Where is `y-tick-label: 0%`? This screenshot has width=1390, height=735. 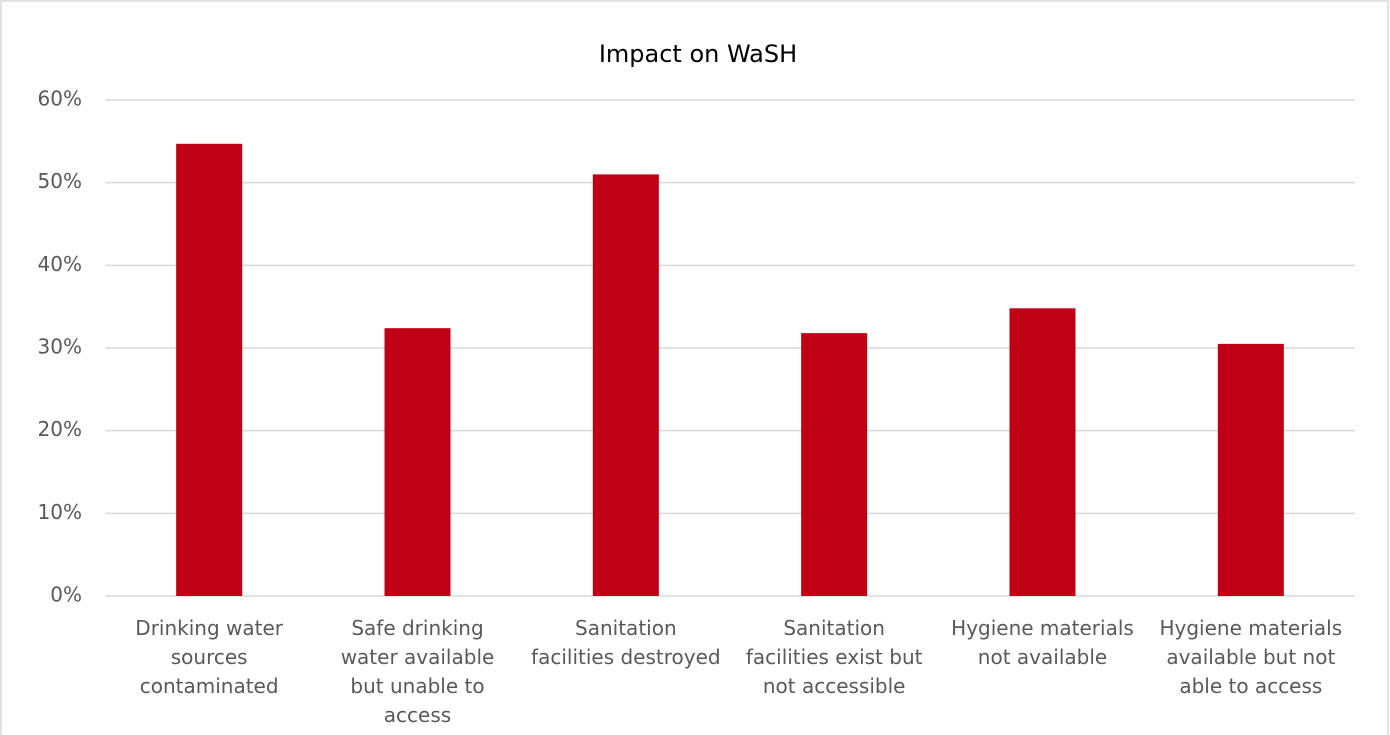 y-tick-label: 0% is located at coordinates (66, 595).